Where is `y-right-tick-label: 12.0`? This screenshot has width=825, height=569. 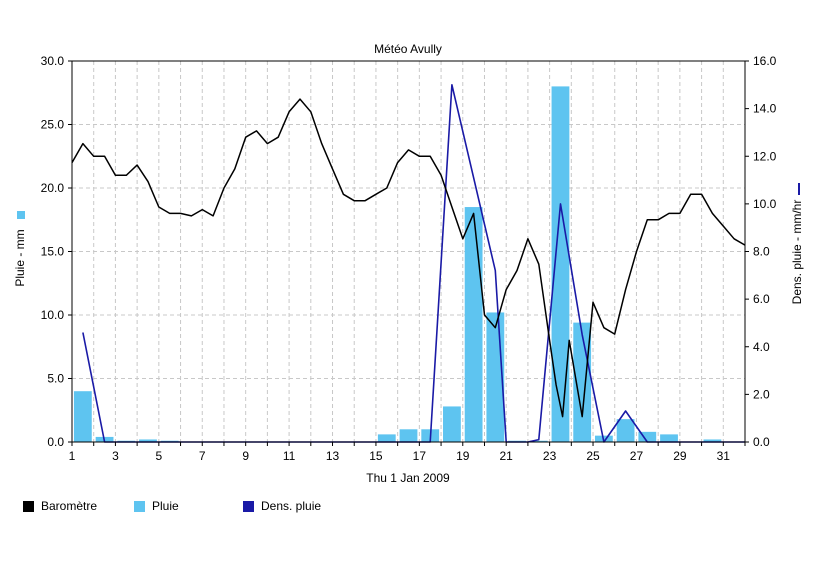
y-right-tick-label: 12.0 is located at coordinates (765, 156).